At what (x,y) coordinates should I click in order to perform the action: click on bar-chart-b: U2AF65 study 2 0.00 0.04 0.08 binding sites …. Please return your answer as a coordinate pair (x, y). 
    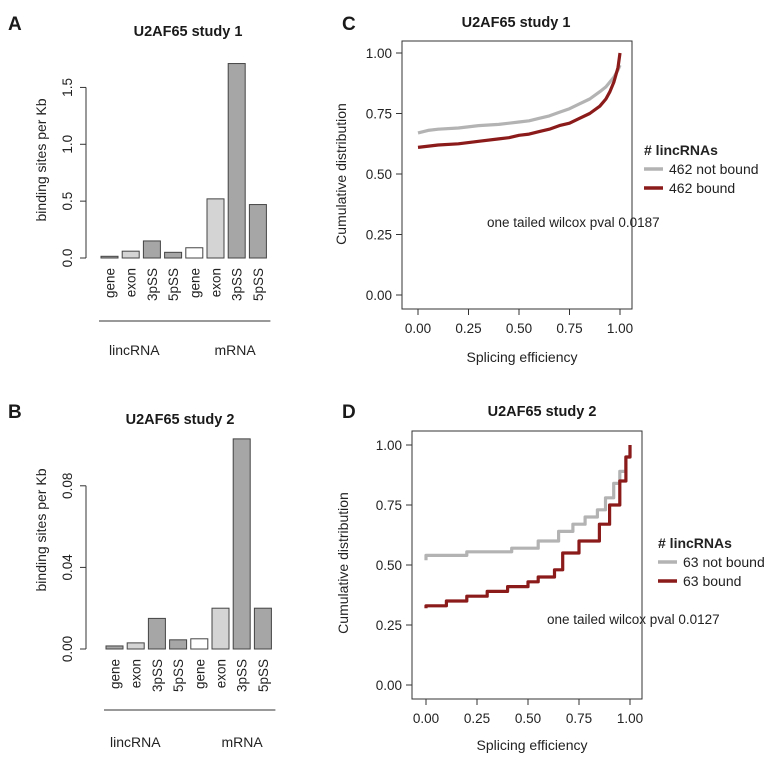
    Looking at the image, I should click on (154, 581).